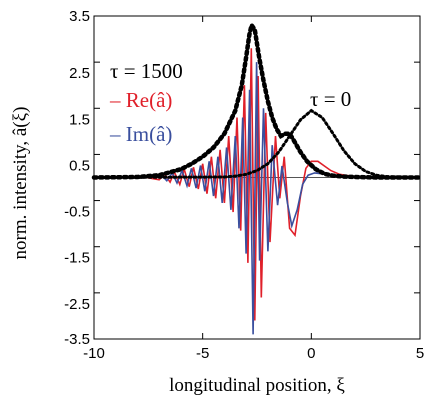  What do you see at coordinates (140, 134) in the screenshot?
I see `legend-entry-im: – Im(â)` at bounding box center [140, 134].